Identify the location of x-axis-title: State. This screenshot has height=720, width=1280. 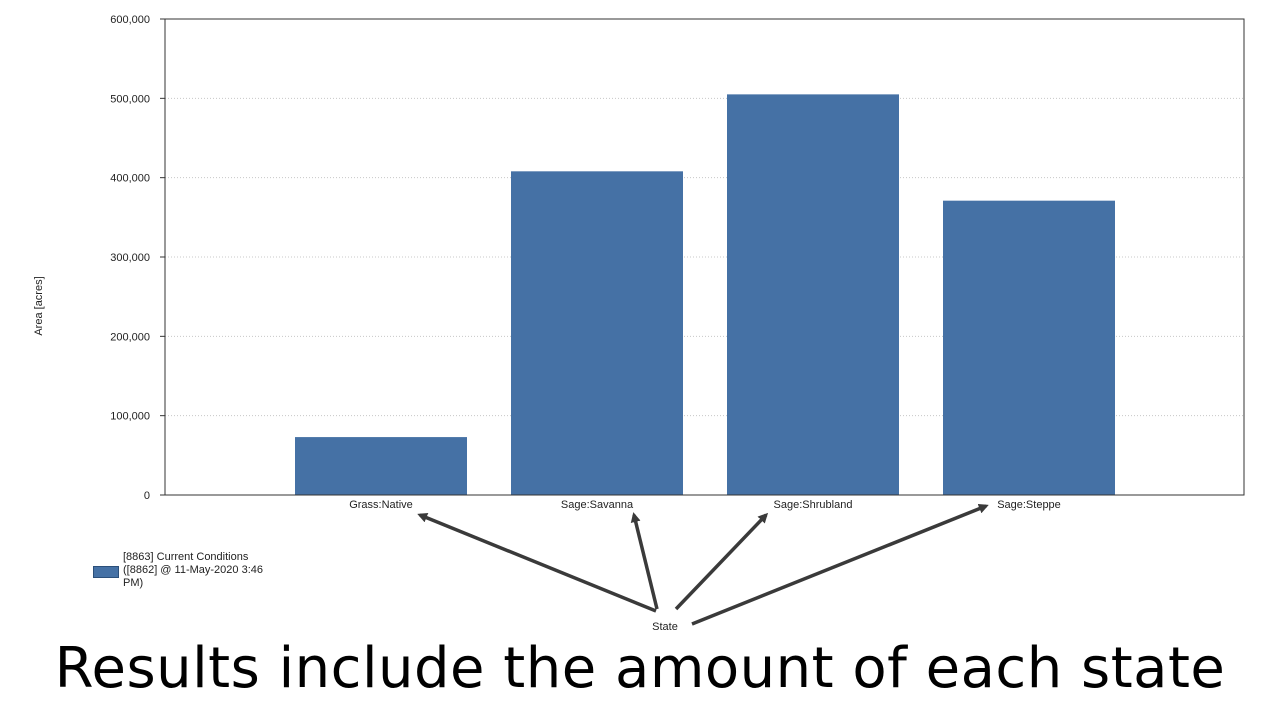
(665, 627).